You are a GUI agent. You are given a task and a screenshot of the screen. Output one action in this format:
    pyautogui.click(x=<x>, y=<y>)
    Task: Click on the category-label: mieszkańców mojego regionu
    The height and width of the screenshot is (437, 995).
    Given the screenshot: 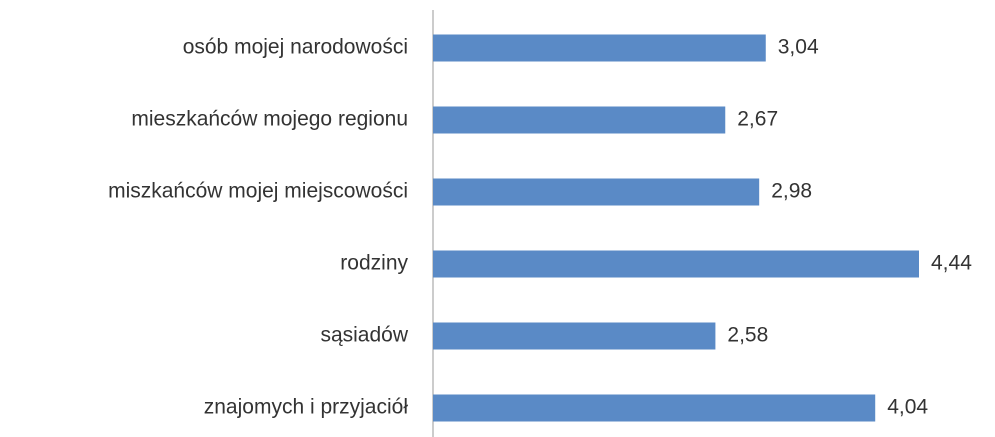 What is the action you would take?
    pyautogui.click(x=269, y=119)
    